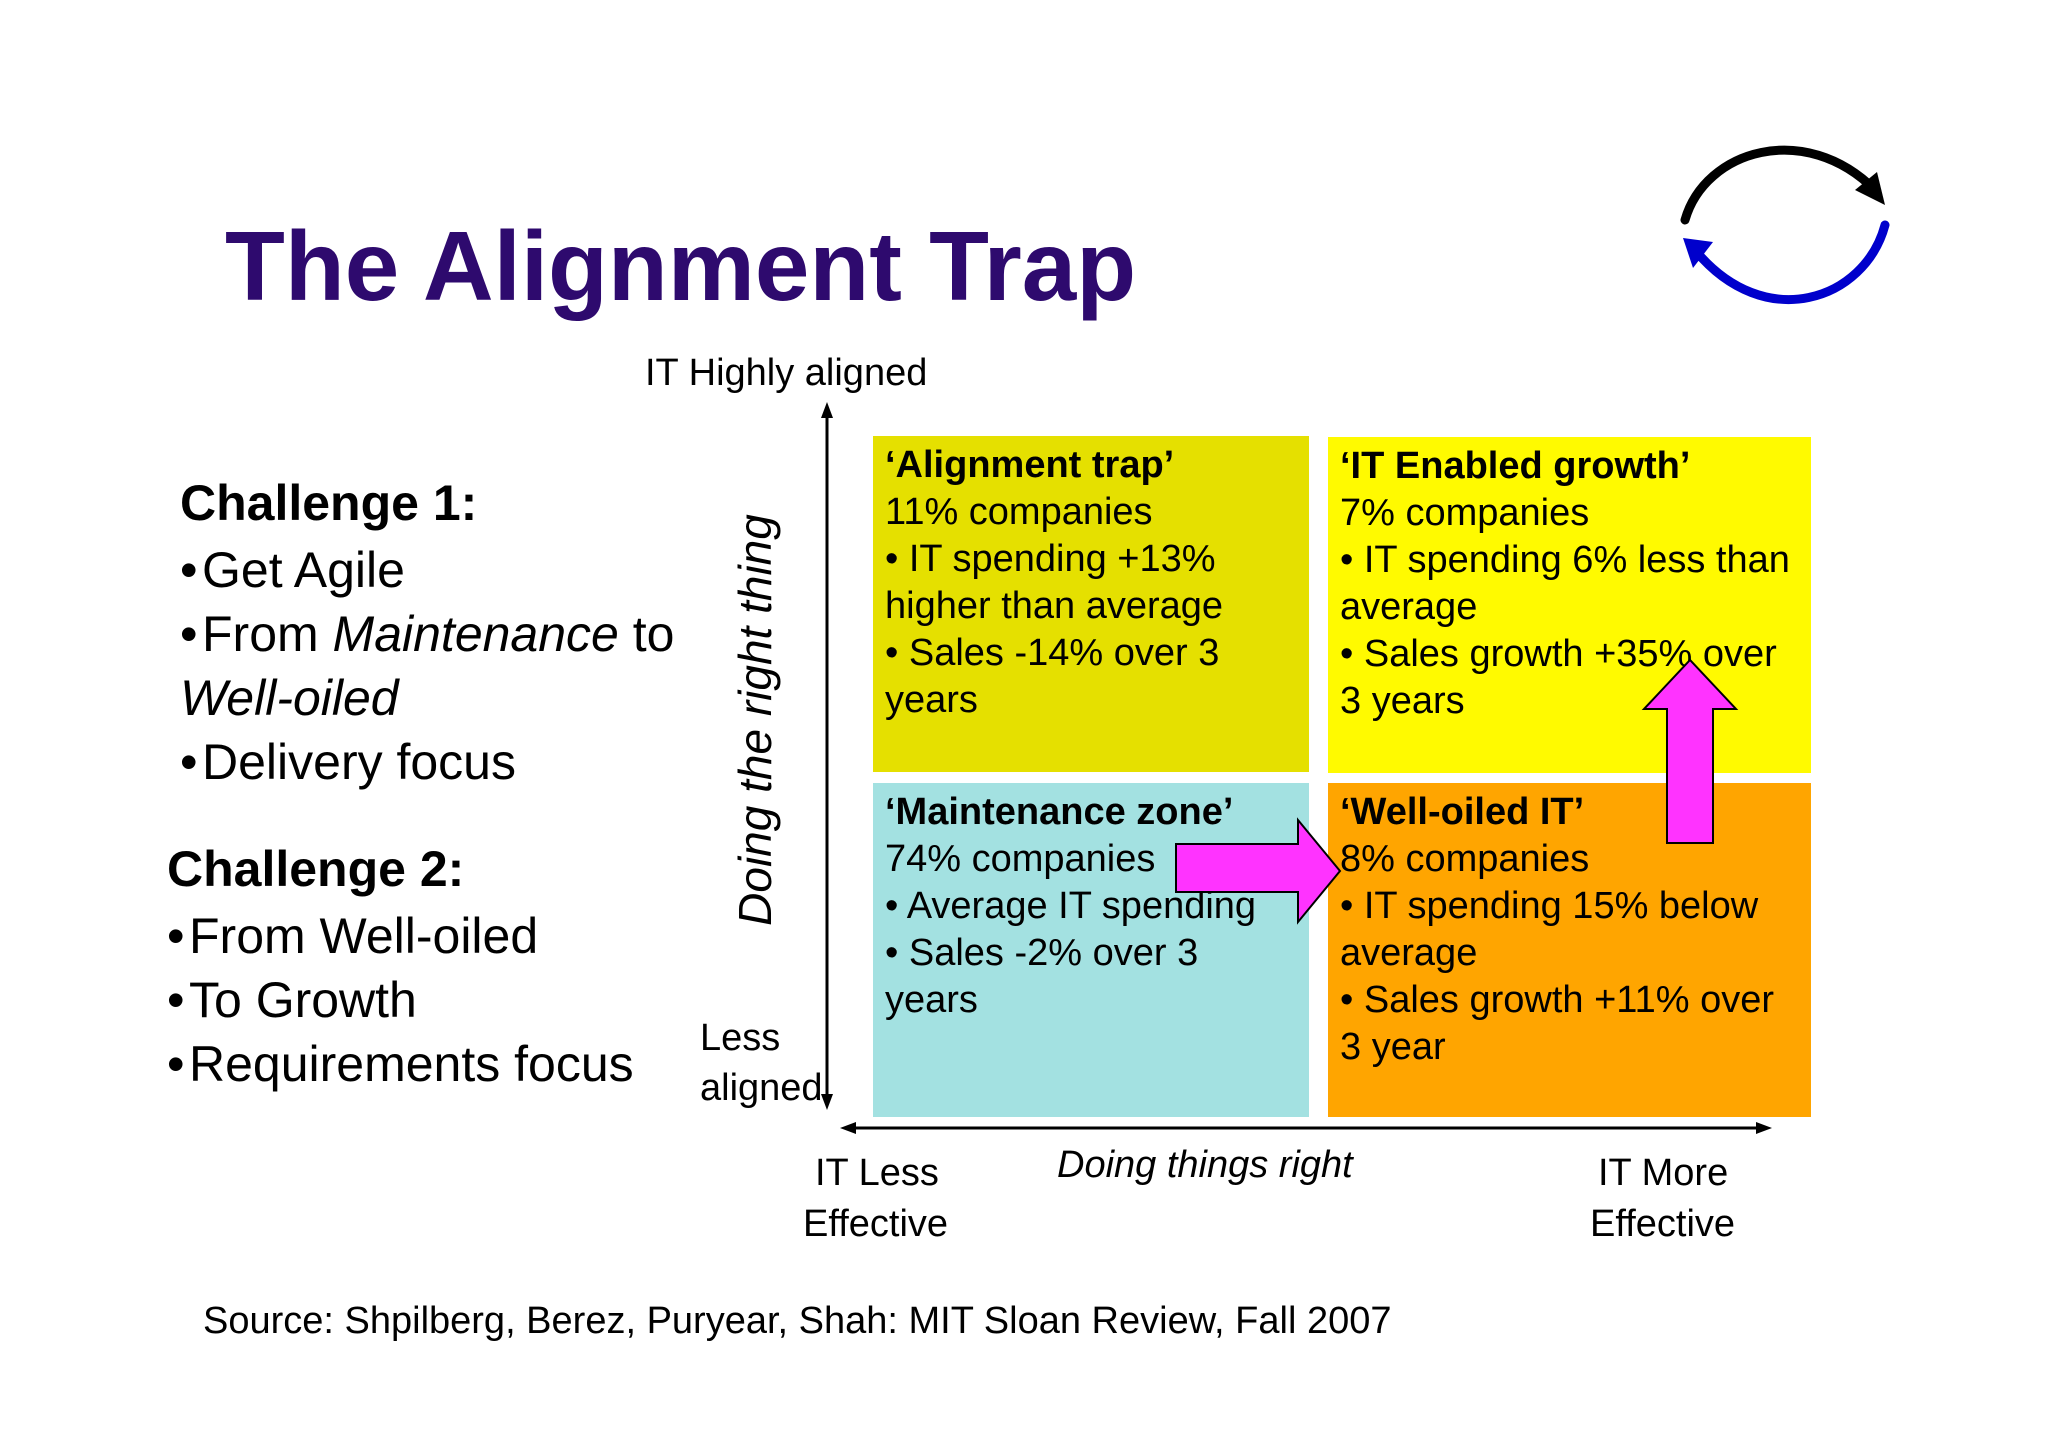 This screenshot has width=2048, height=1447. Describe the element at coordinates (755, 720) in the screenshot. I see `y-axis-title: Doing the right thing` at that location.